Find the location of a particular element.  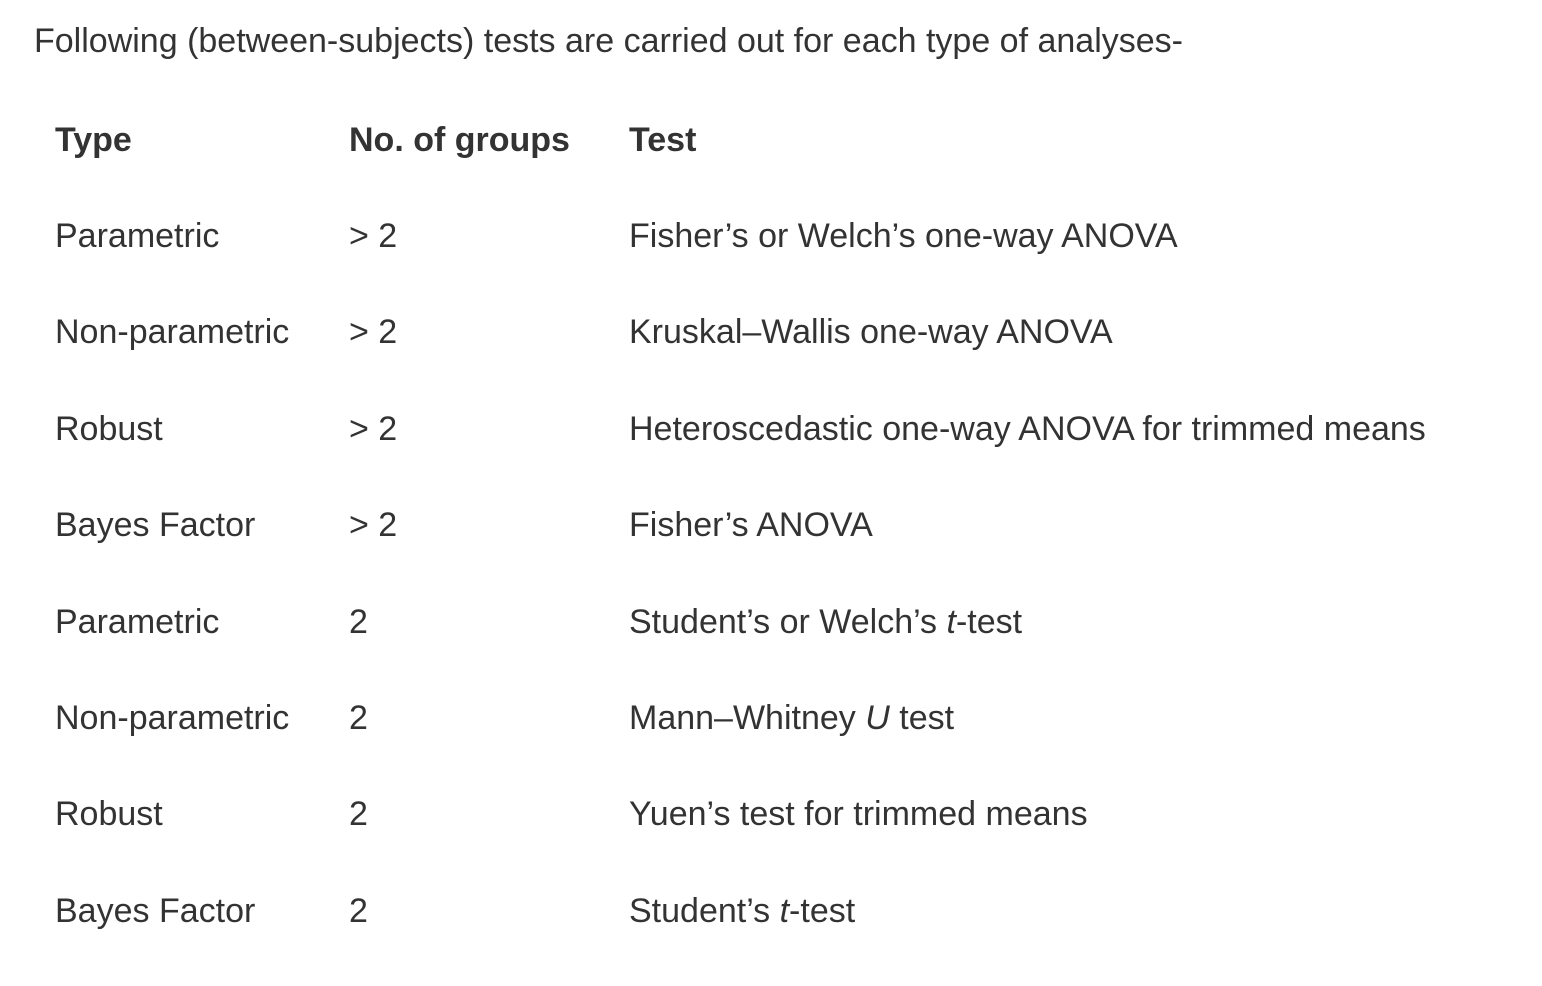

table-row: Robust 2 Yuen’s test for trimmed means is located at coordinates (740, 815).